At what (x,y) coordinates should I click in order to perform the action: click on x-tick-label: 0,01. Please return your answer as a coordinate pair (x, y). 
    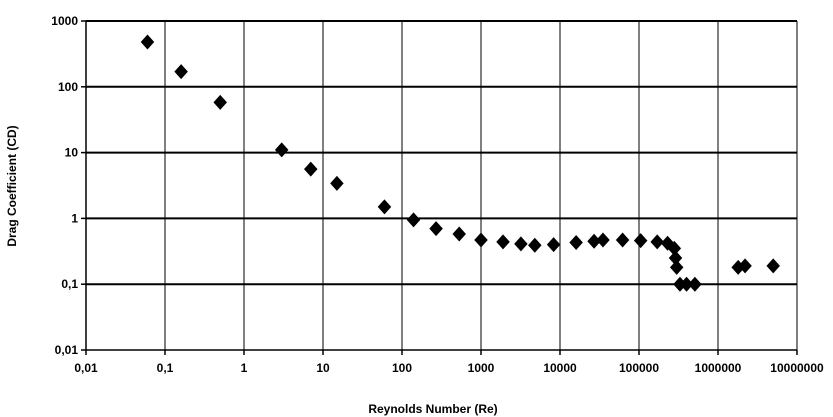
    Looking at the image, I should click on (86, 368).